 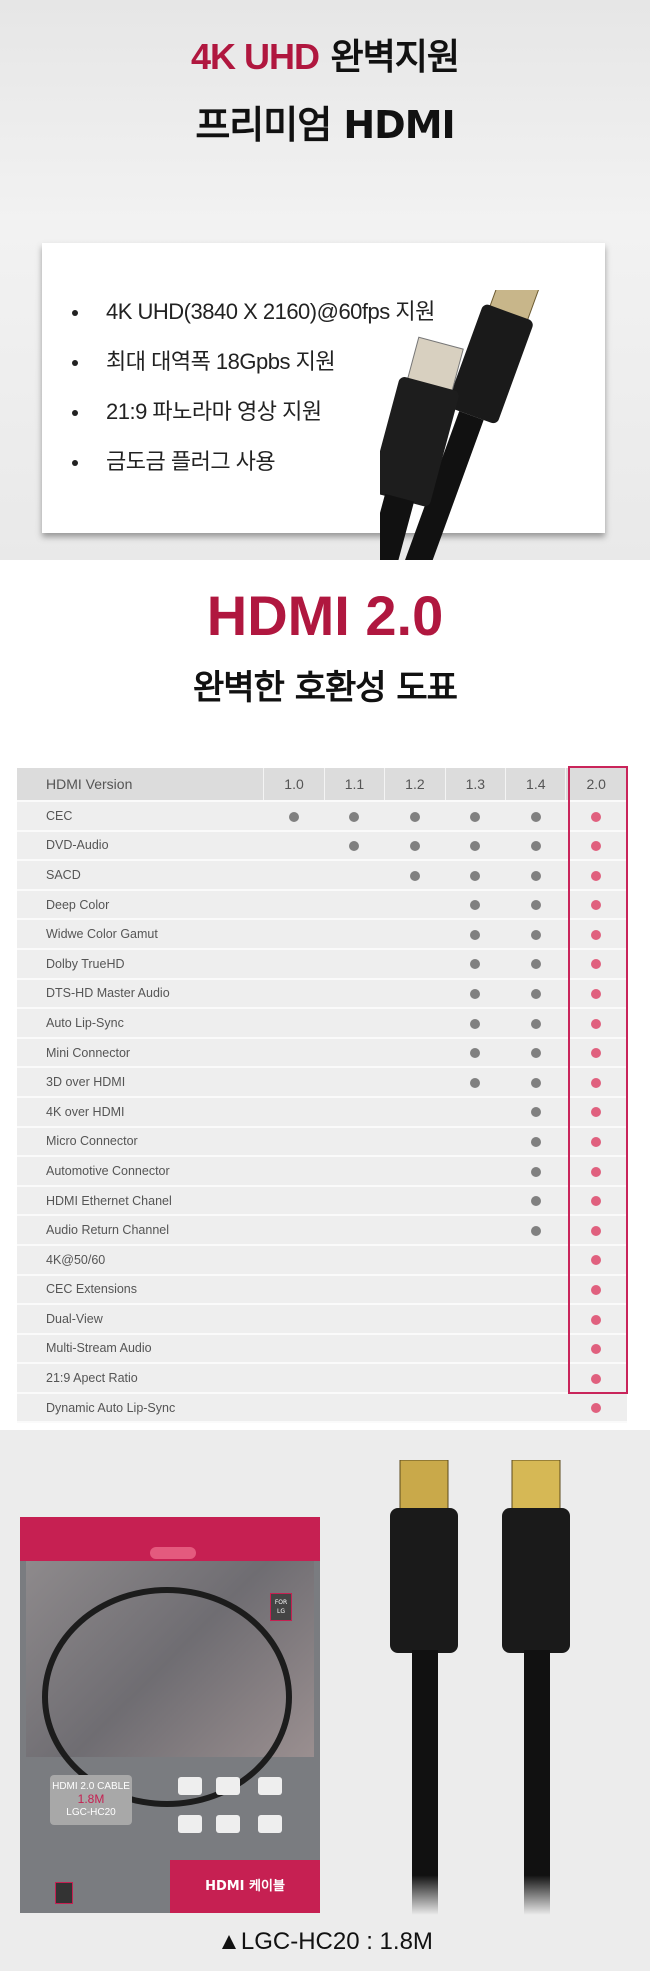 I want to click on hero-subtitle: 프리미엄 HDMI, so click(x=325, y=125).